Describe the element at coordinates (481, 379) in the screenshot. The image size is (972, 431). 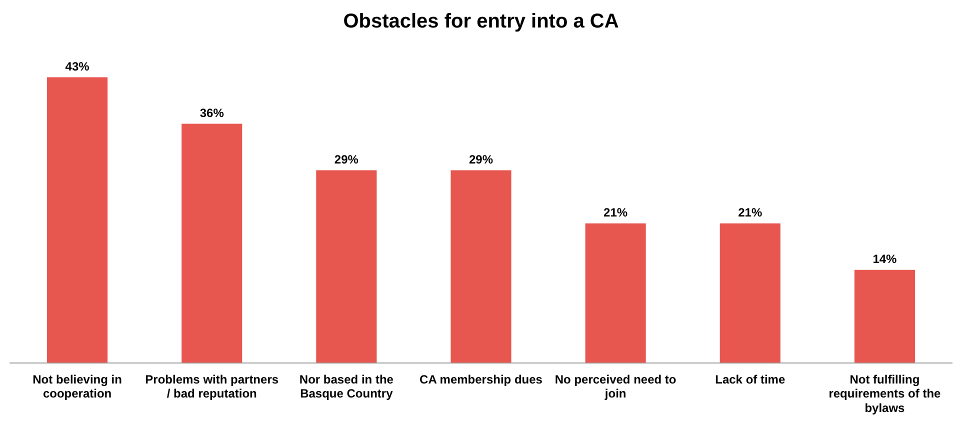
I see `x-tick-label: CA membership dues` at that location.